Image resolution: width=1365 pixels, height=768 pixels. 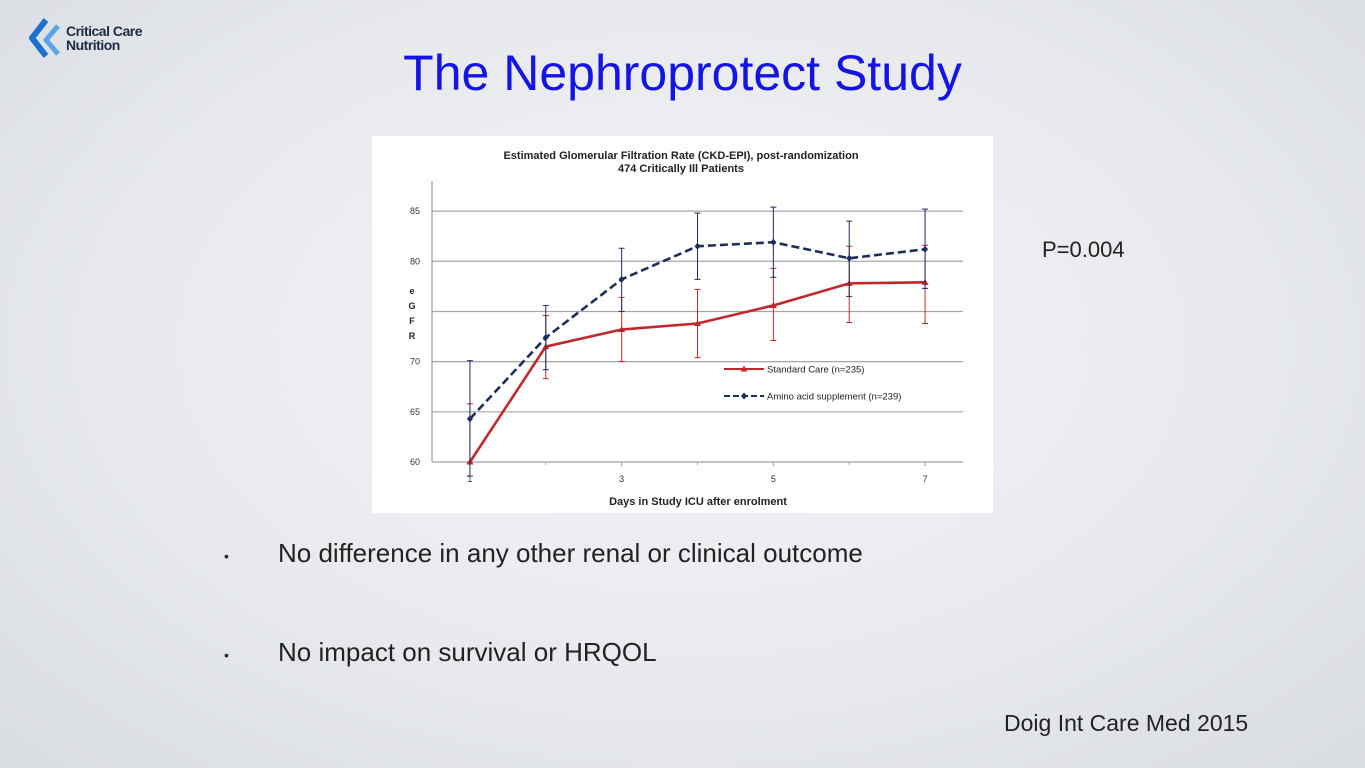 I want to click on p-value: P=0.004, so click(x=1083, y=249).